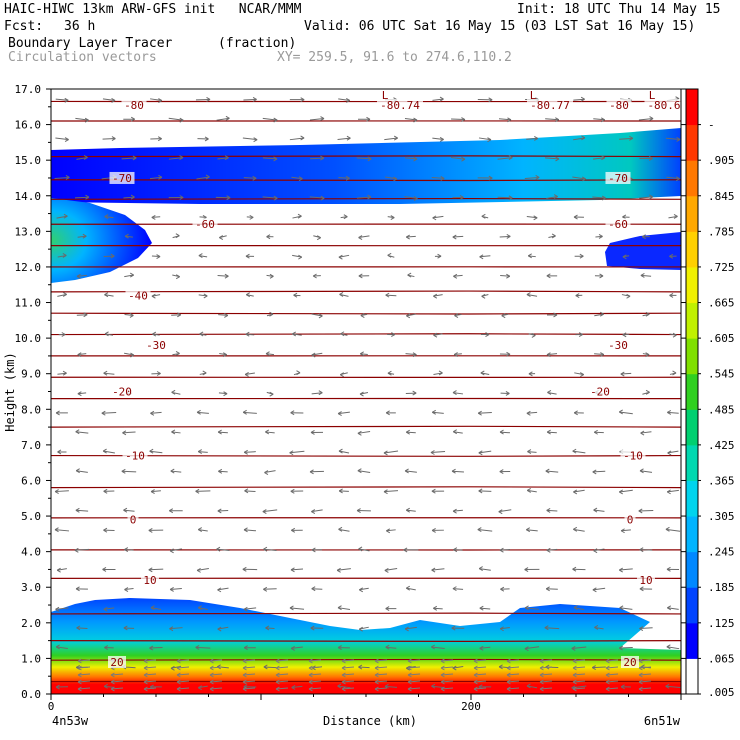  What do you see at coordinates (153, 9) in the screenshot?
I see `model-title: HAIC-HIWC 13km ARW-GFS init NCAR/MMM` at bounding box center [153, 9].